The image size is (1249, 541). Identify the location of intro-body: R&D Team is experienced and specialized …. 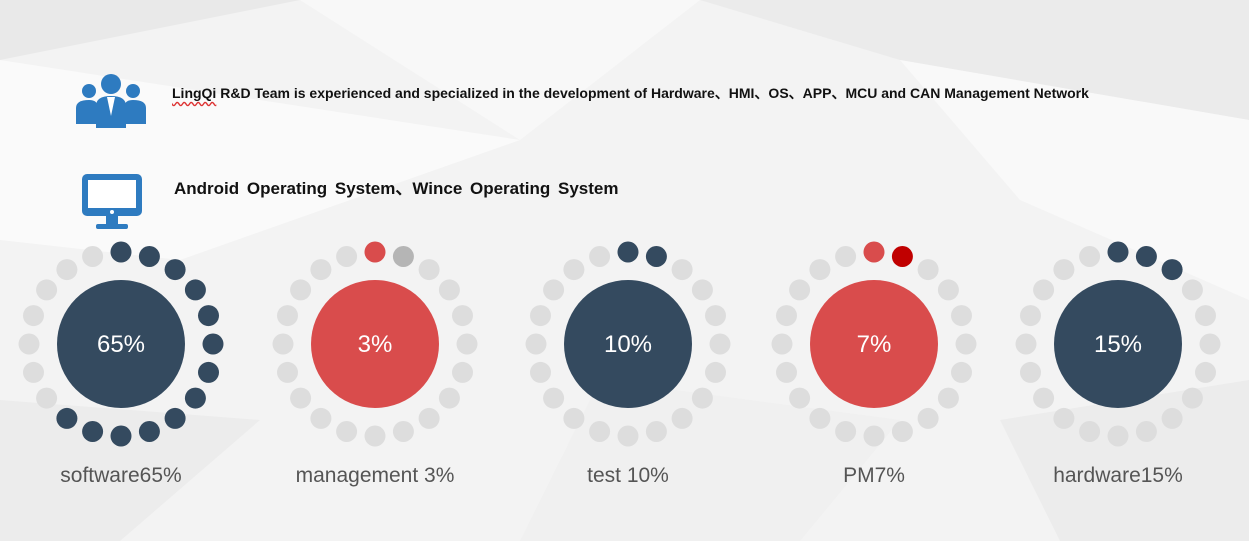
(652, 93).